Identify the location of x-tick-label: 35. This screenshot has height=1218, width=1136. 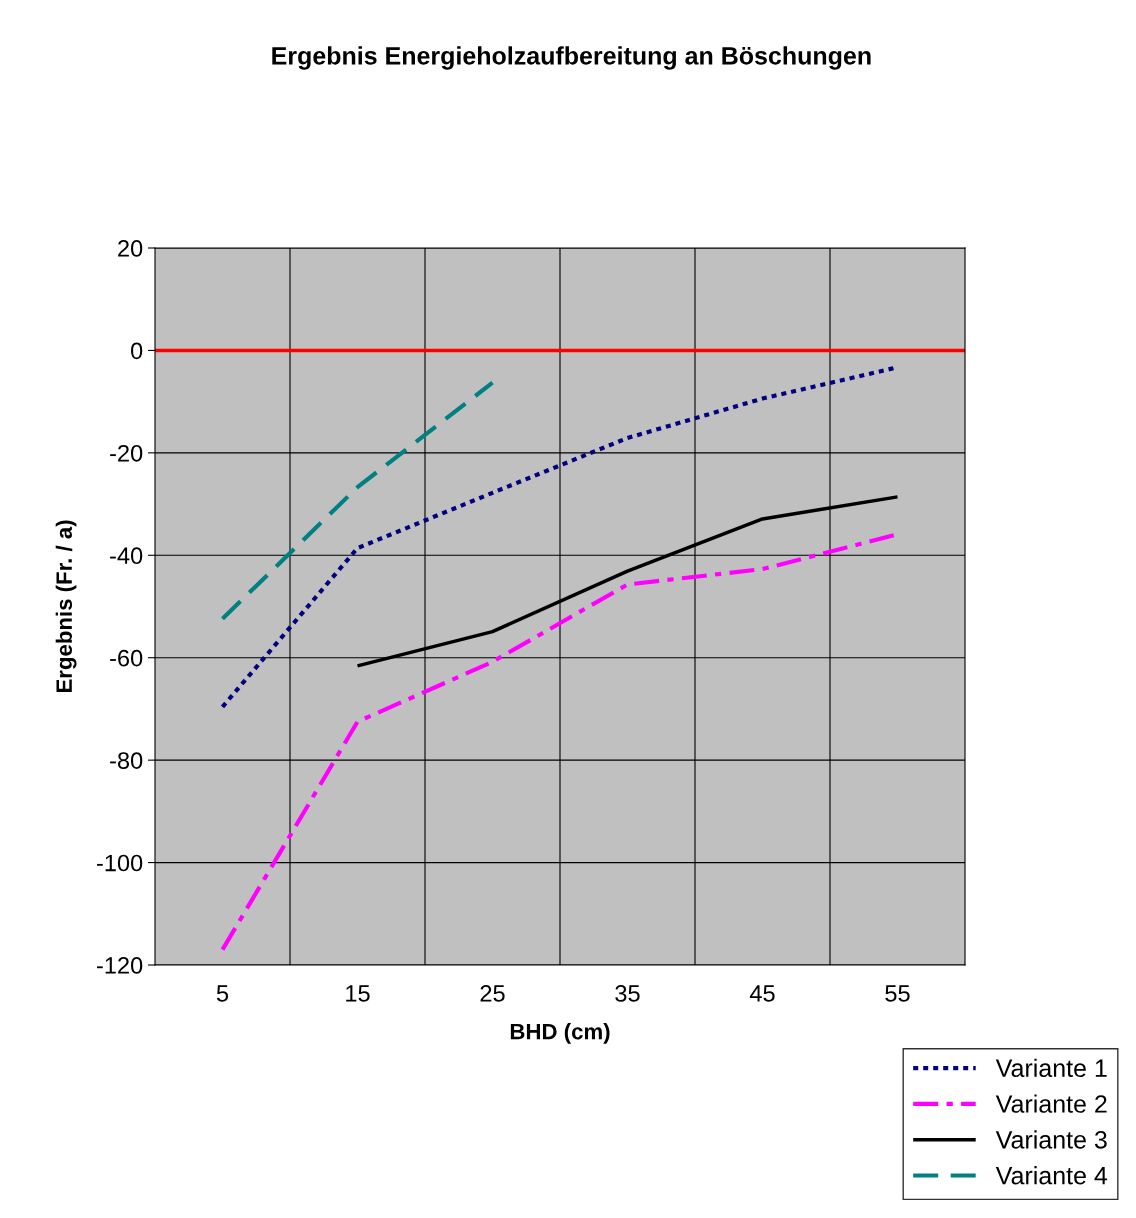
(627, 993).